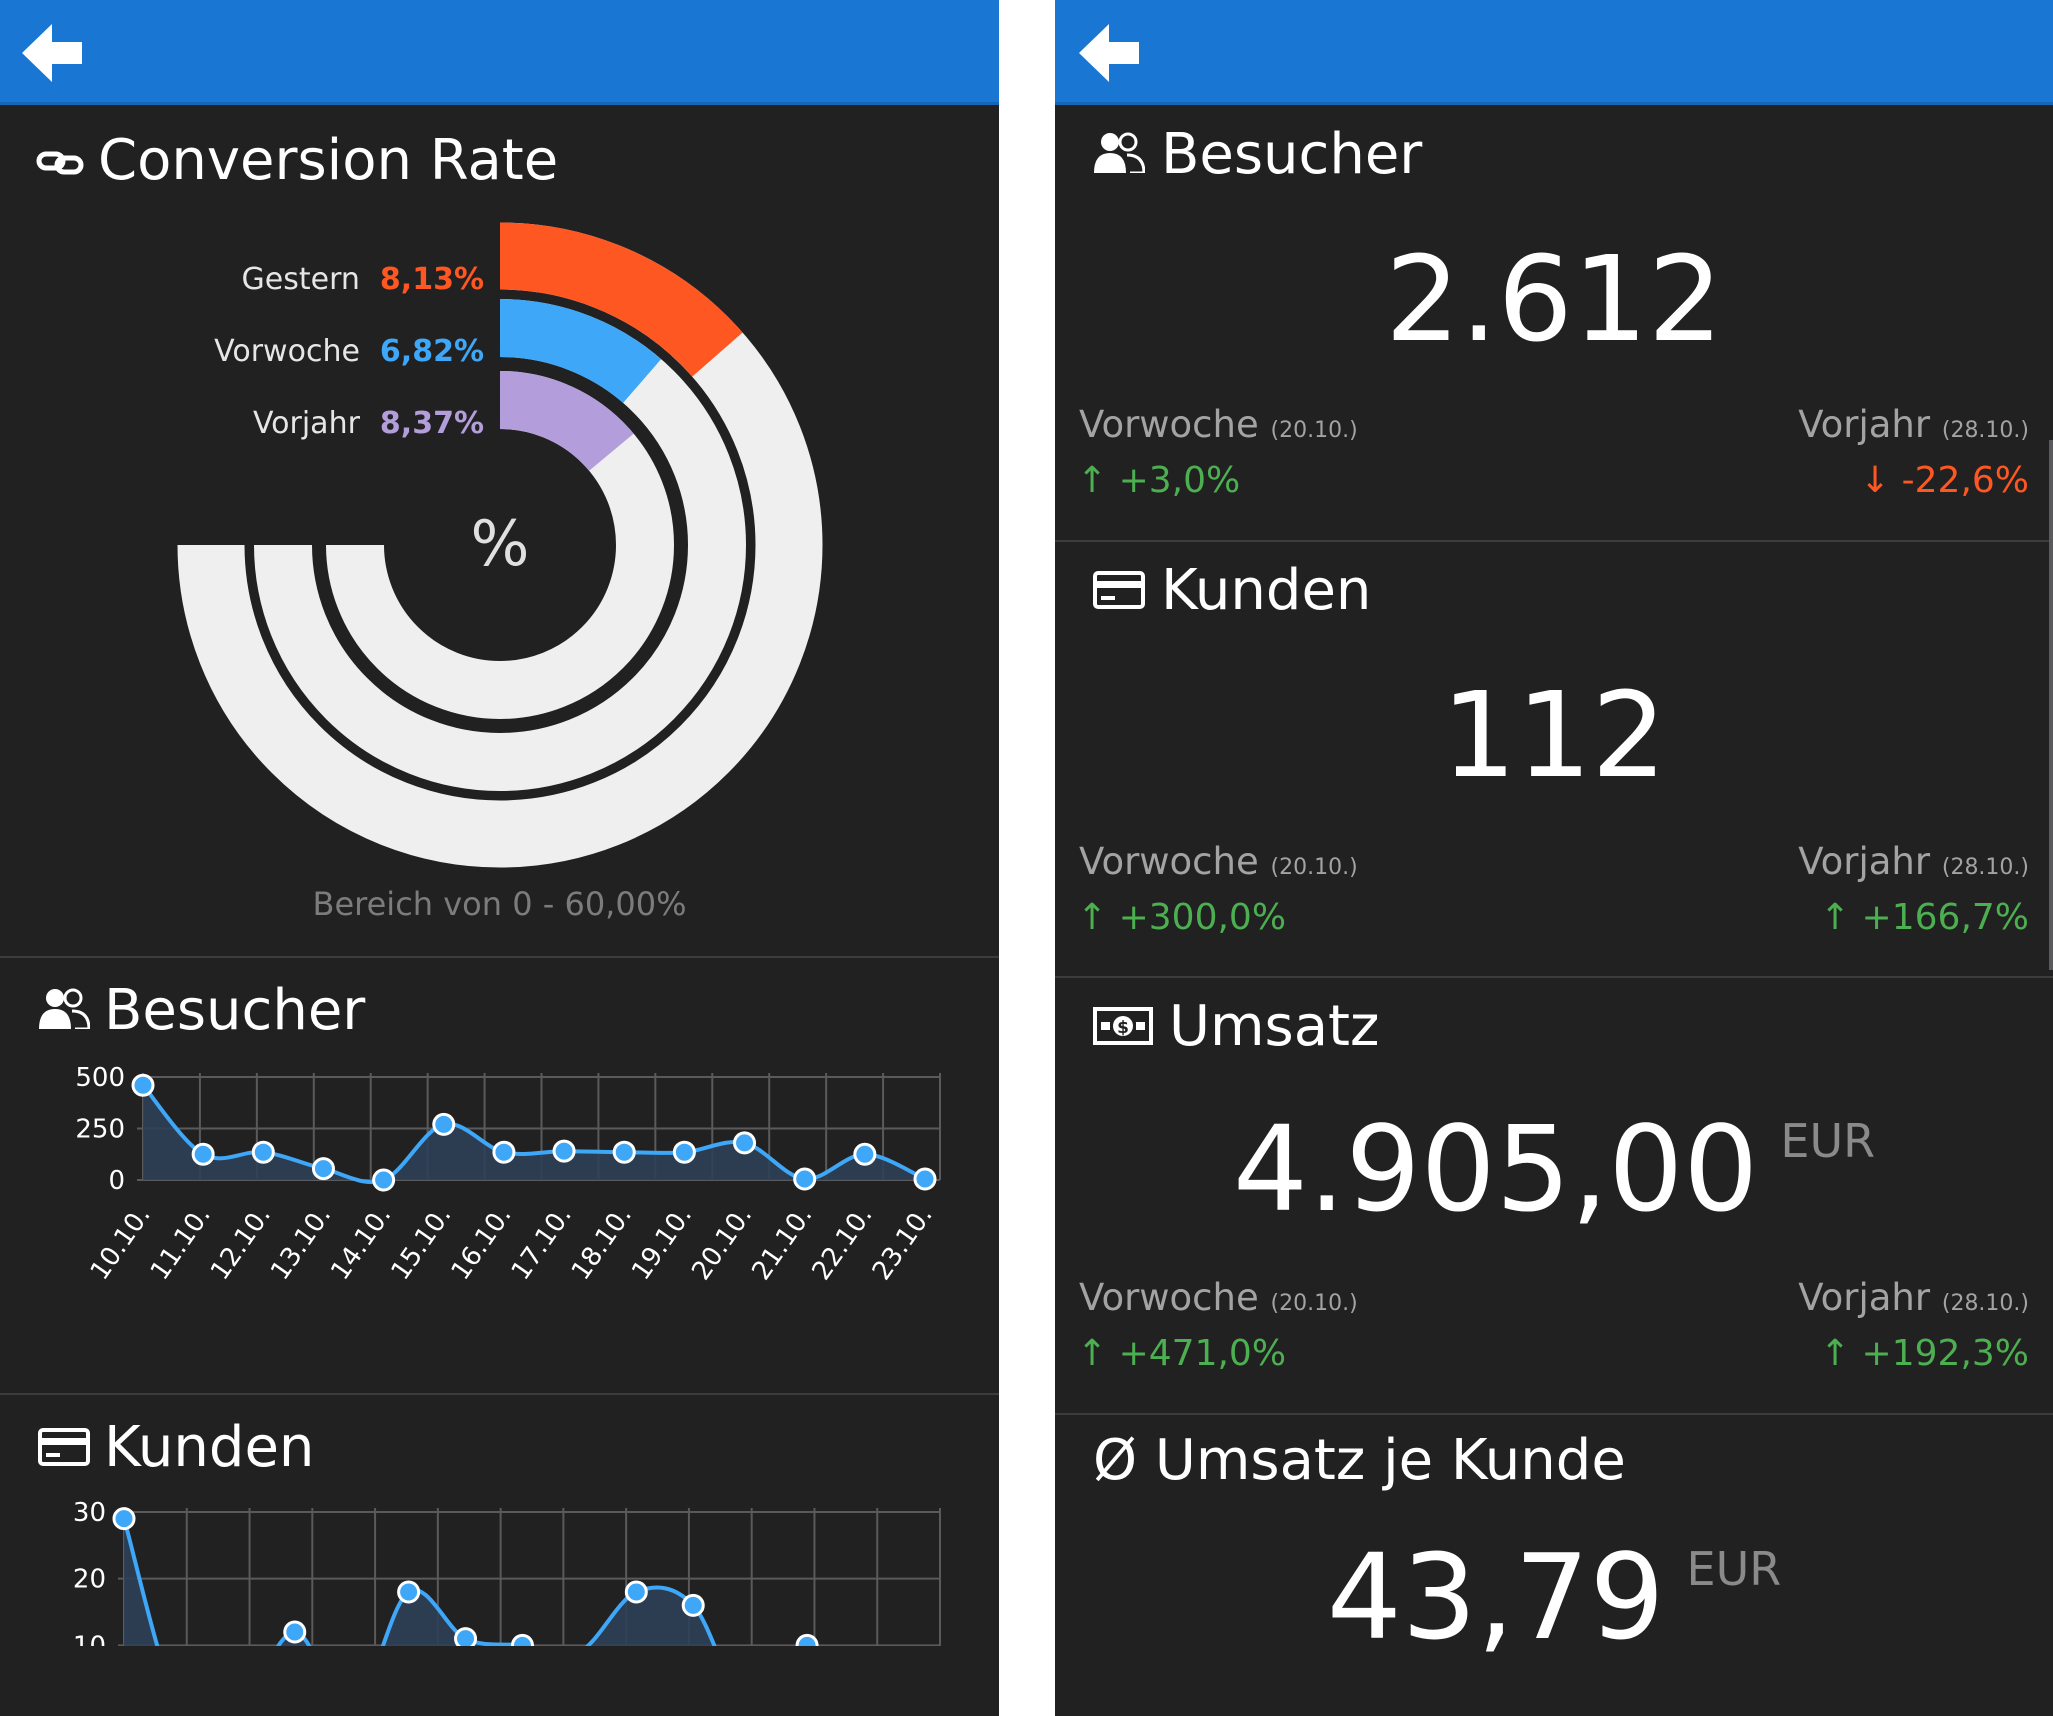  I want to click on x-tick-label: 21.10., so click(782, 1243).